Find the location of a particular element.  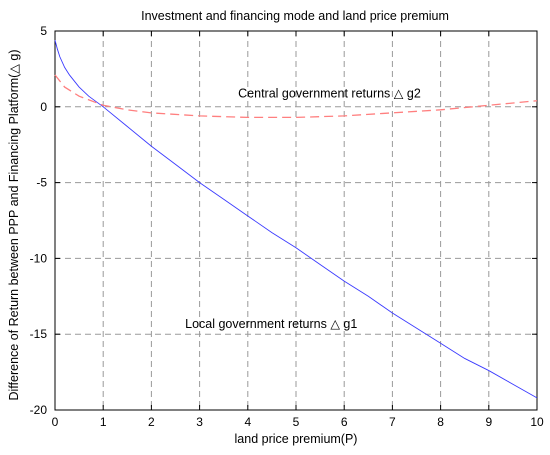

x-tick-label: 3 is located at coordinates (199, 422).